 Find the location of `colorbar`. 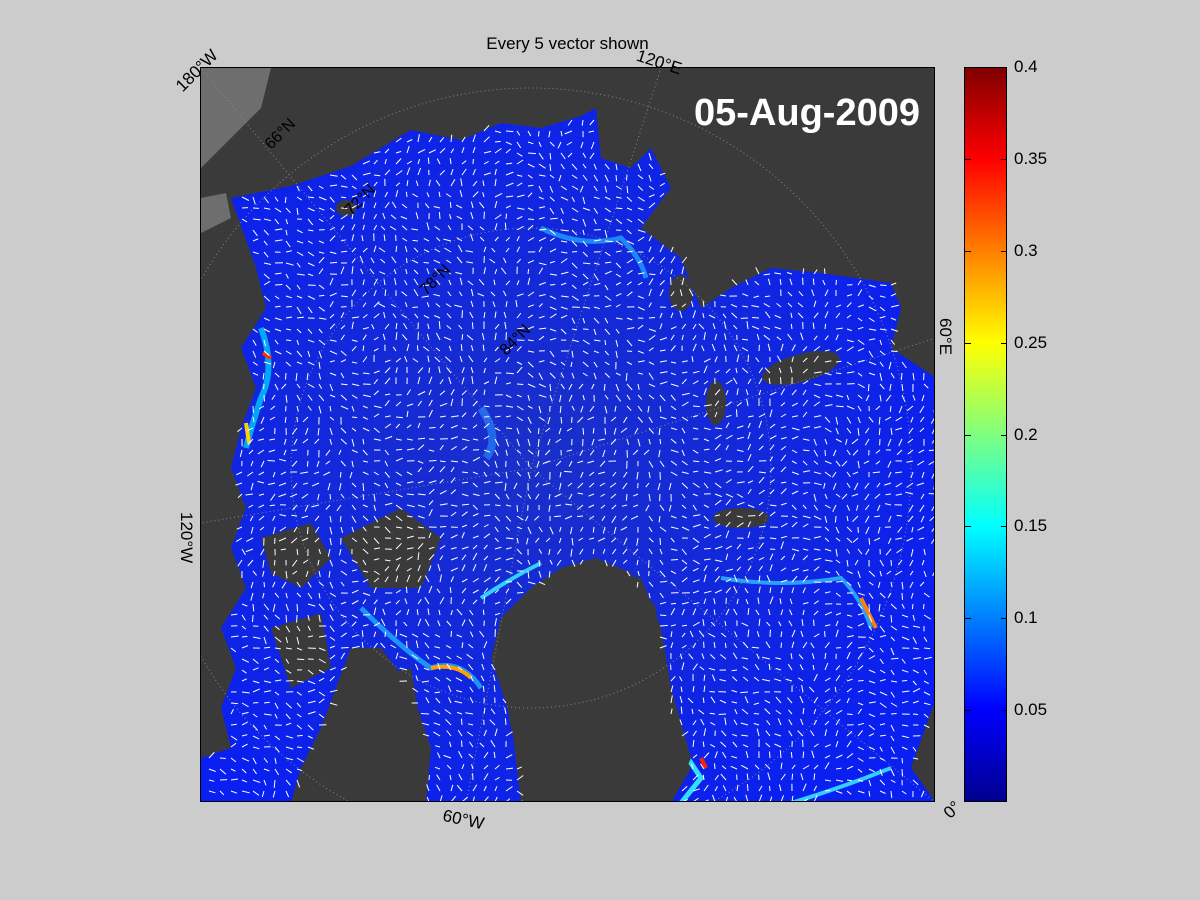

colorbar is located at coordinates (985, 434).